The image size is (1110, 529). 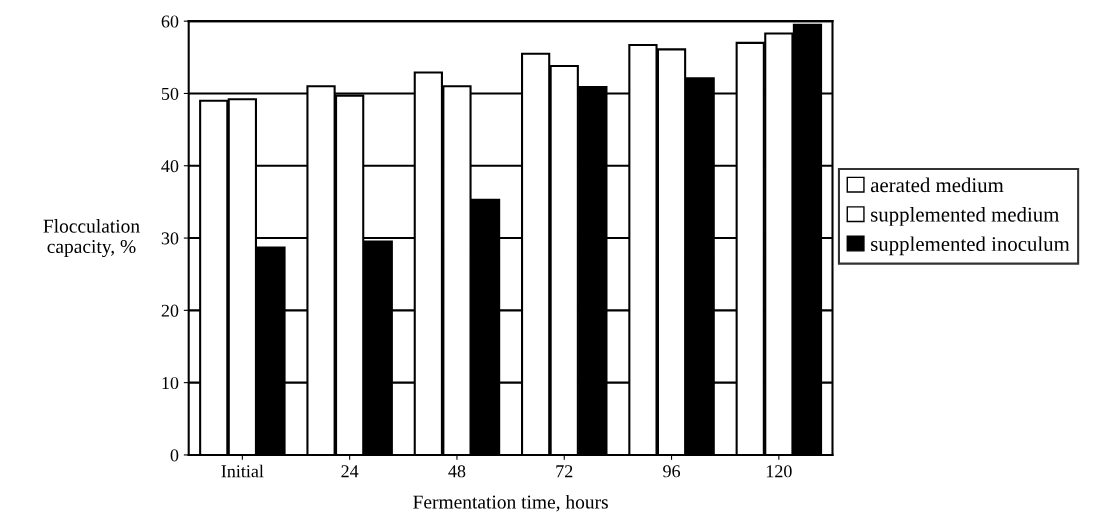 I want to click on x-axis-title: Fermentation time, hours, so click(x=510, y=503).